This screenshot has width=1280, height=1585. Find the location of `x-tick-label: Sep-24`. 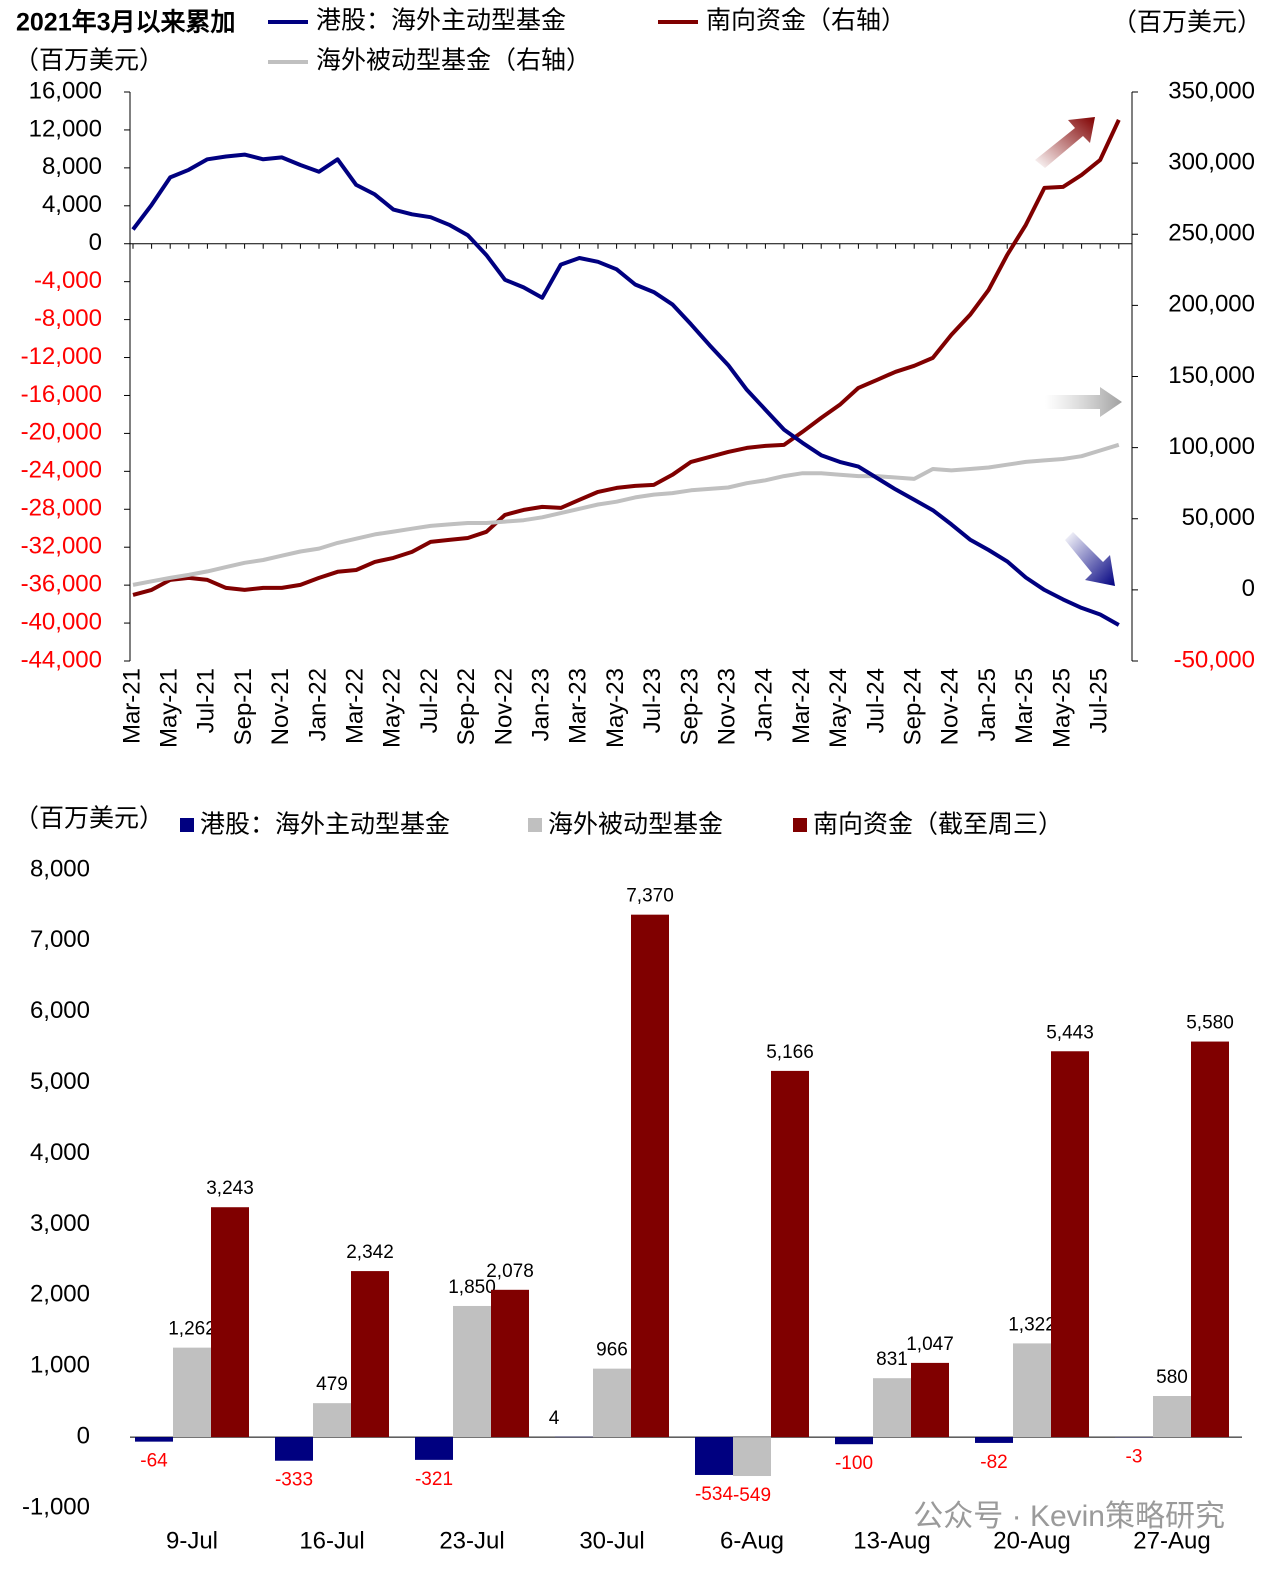

x-tick-label: Sep-24 is located at coordinates (913, 706).